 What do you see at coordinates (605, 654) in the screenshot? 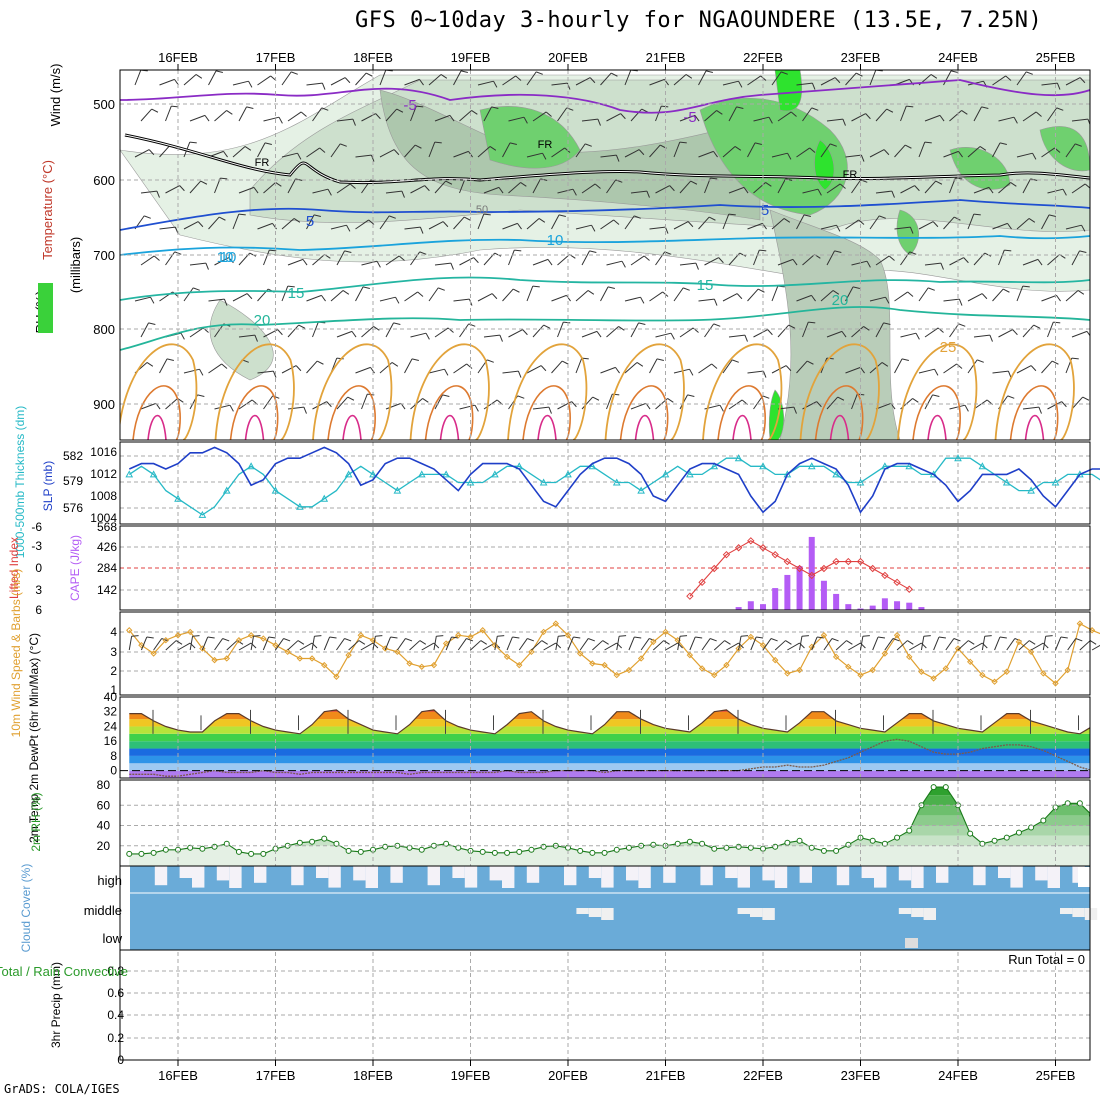
I see `wind10m-panel: 4 3 2 1` at bounding box center [605, 654].